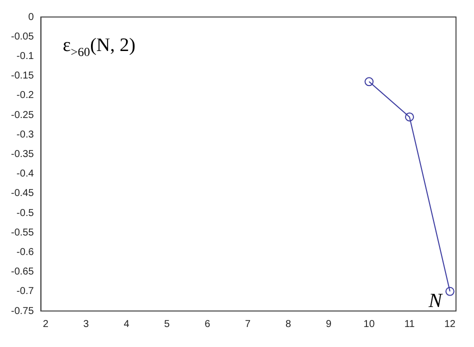 The image size is (474, 347). I want to click on y-tick-label: -0.15, so click(22, 76).